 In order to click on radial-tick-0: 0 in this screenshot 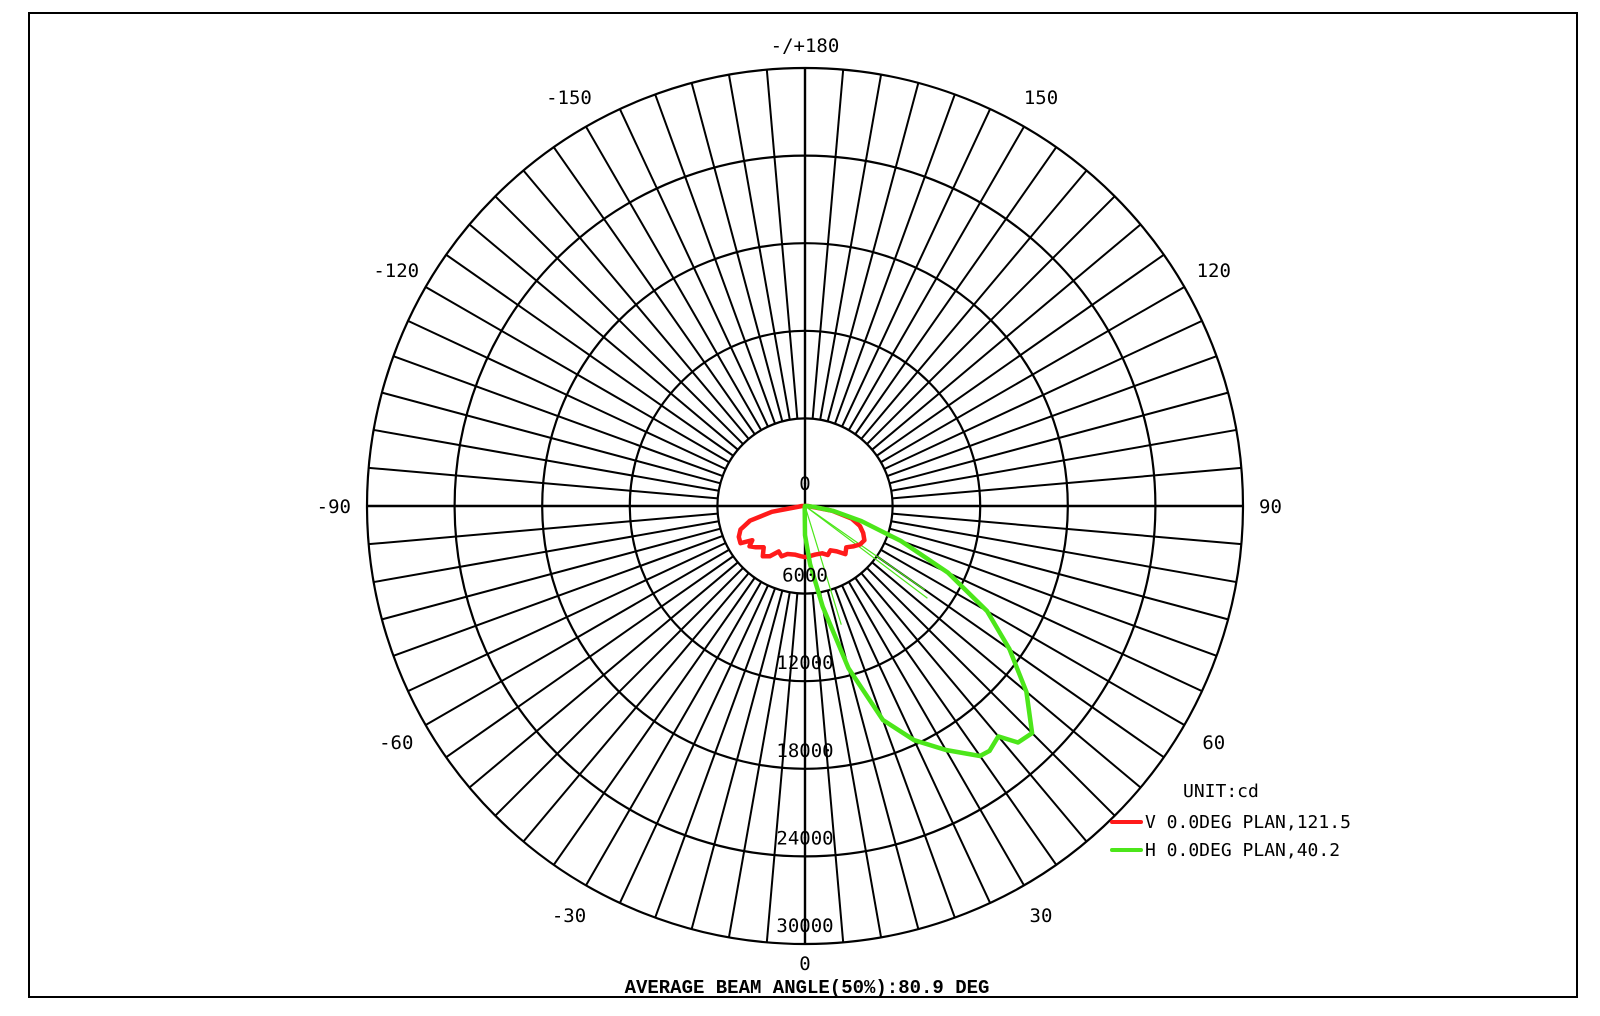, I will do `click(804, 484)`.